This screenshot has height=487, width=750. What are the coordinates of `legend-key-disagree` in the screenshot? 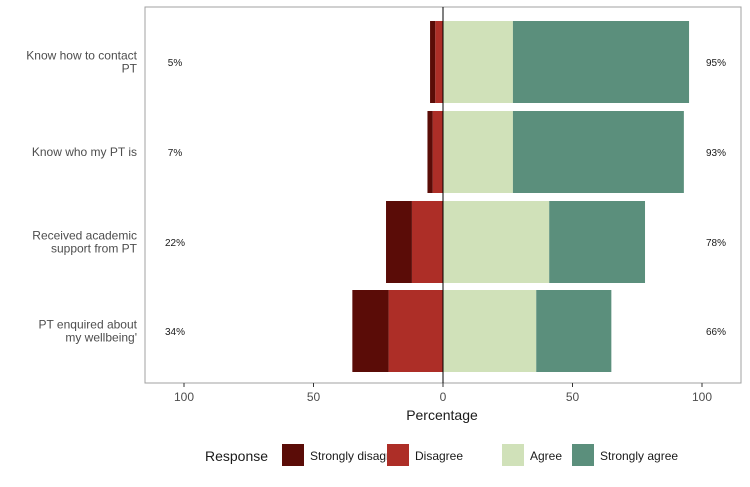 It's located at (398, 455).